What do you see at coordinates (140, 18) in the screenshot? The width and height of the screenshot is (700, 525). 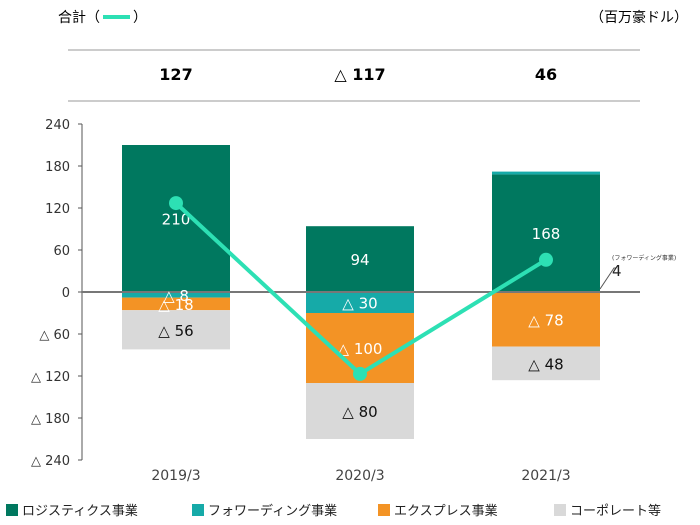 I see `total-label-close: ）` at bounding box center [140, 18].